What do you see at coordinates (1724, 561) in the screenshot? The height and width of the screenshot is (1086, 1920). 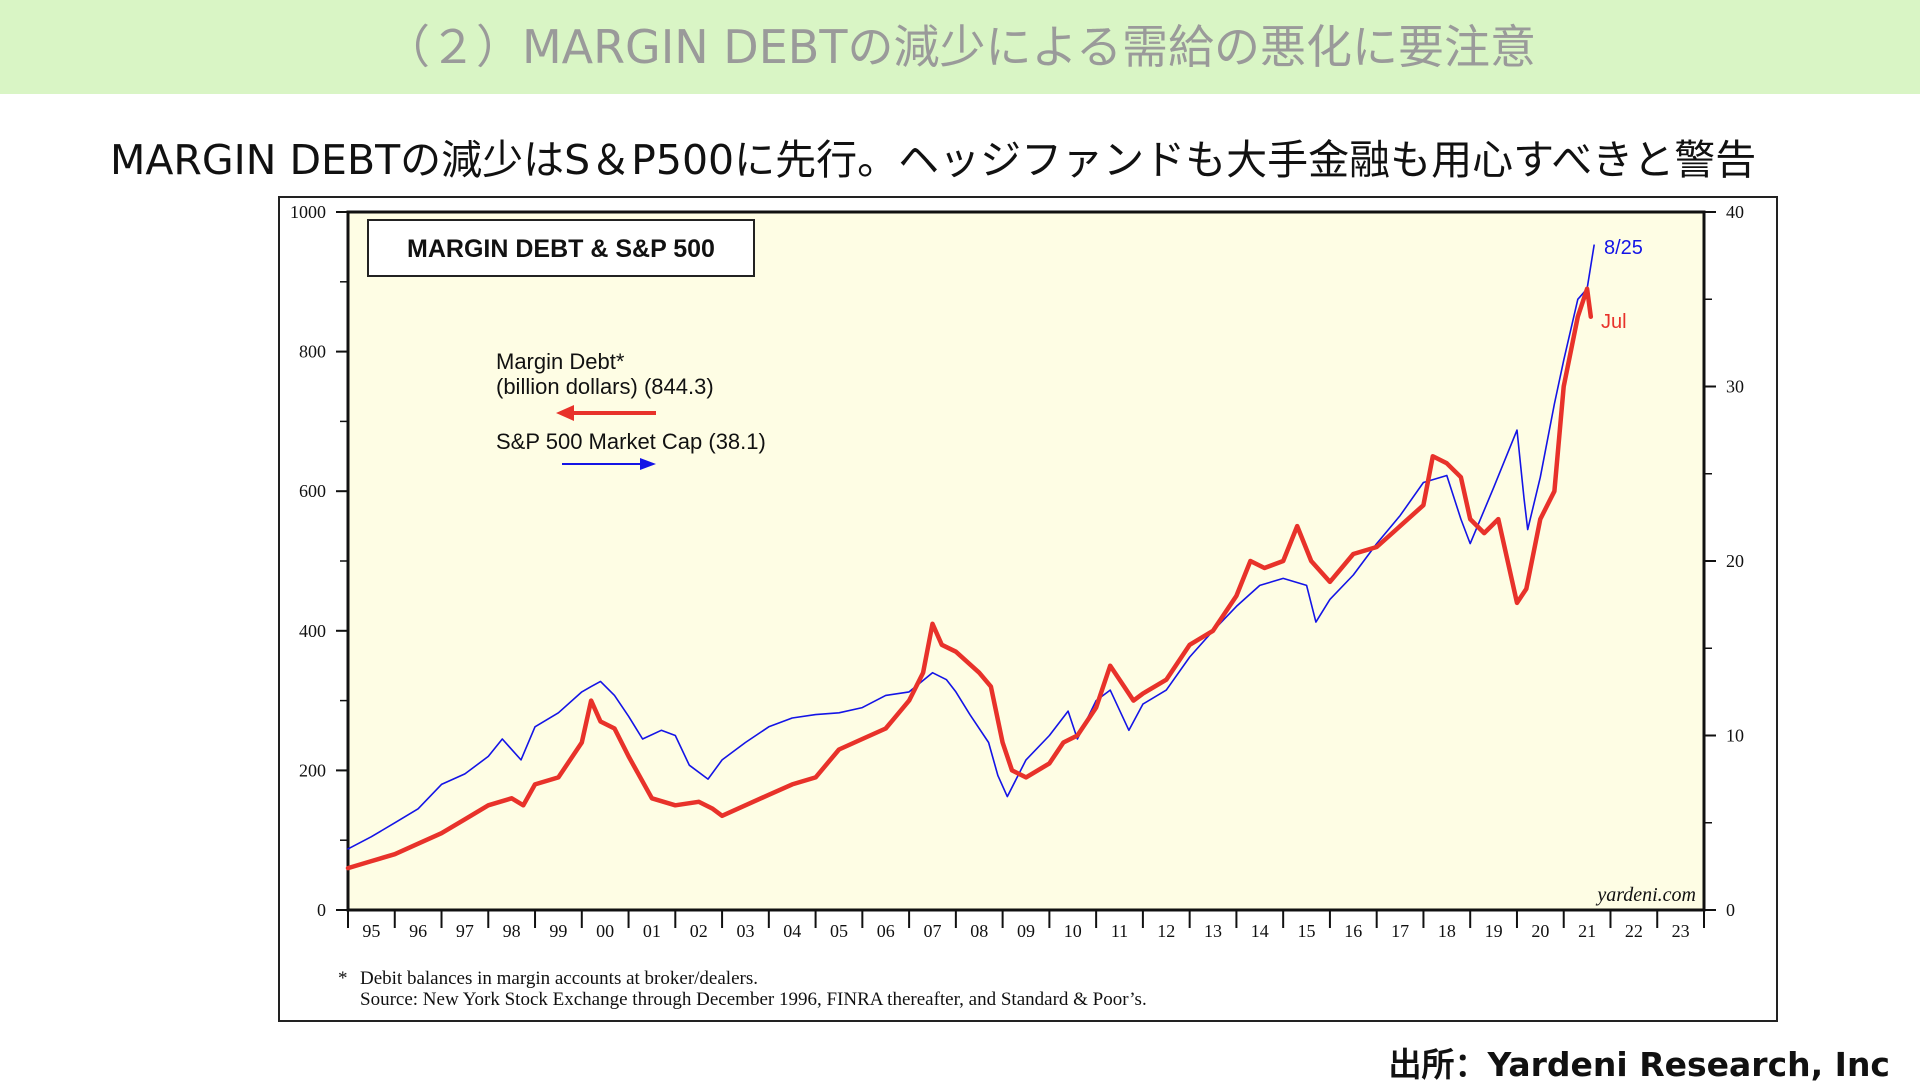 I see `y-axis-right: 0 10 20 30 40` at bounding box center [1724, 561].